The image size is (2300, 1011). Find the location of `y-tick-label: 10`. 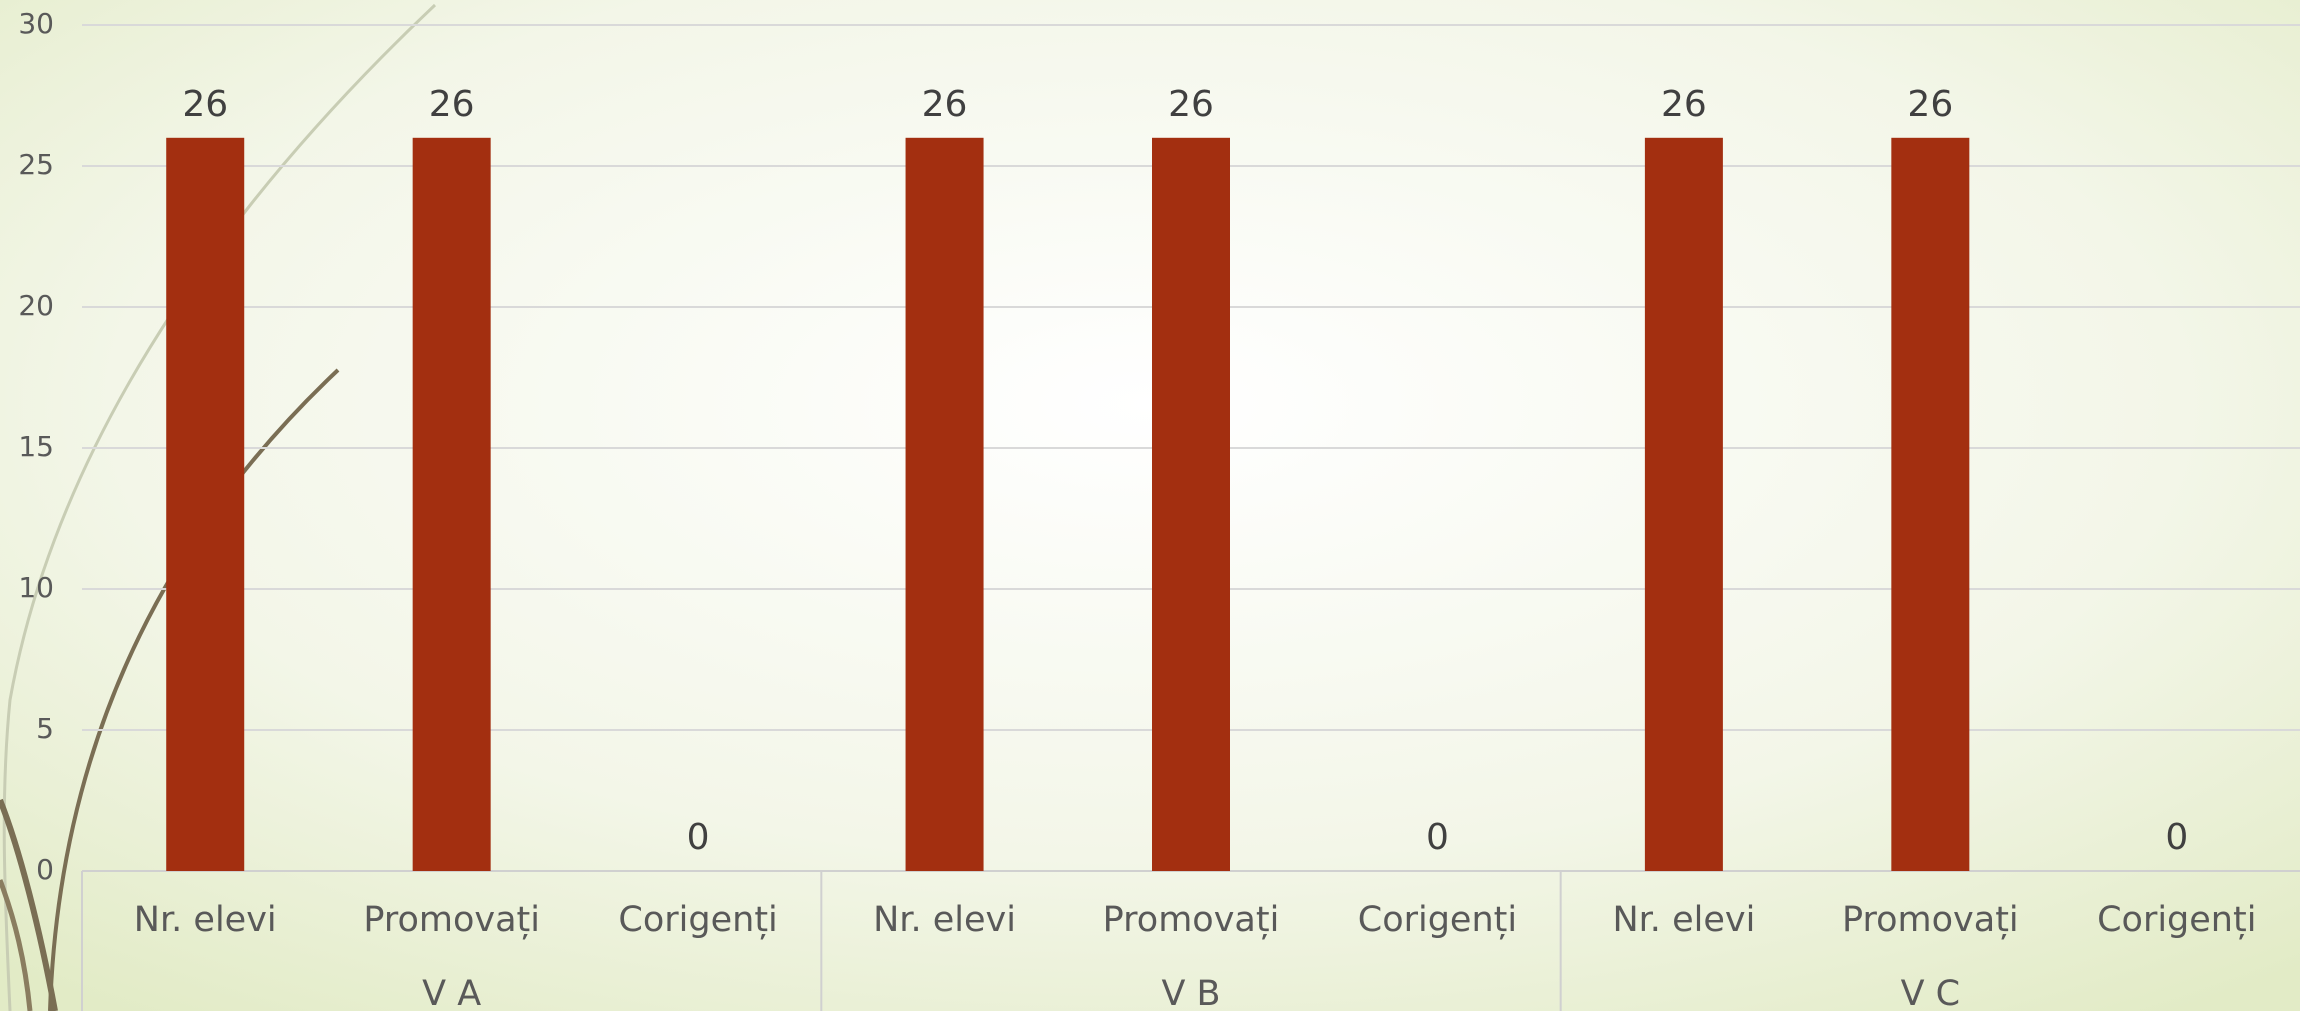

y-tick-label: 10 is located at coordinates (36, 587).